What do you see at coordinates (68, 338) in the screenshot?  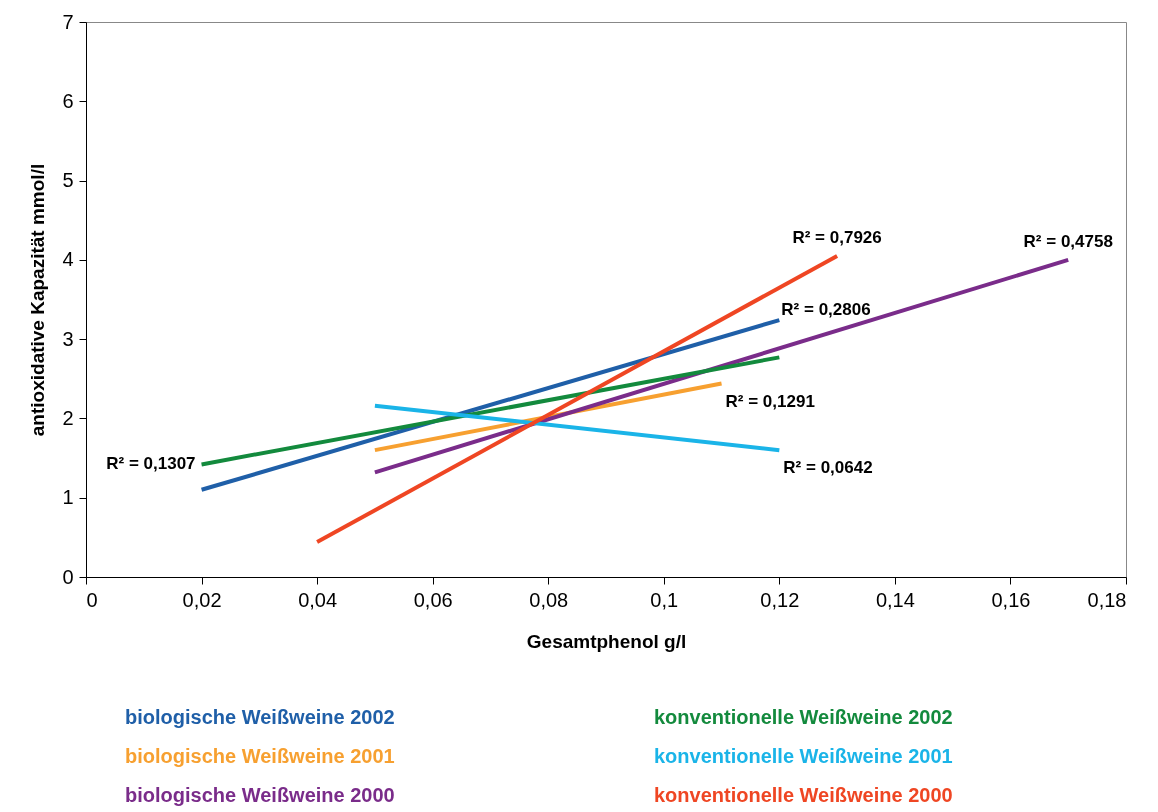 I see `y-tick-label: 3` at bounding box center [68, 338].